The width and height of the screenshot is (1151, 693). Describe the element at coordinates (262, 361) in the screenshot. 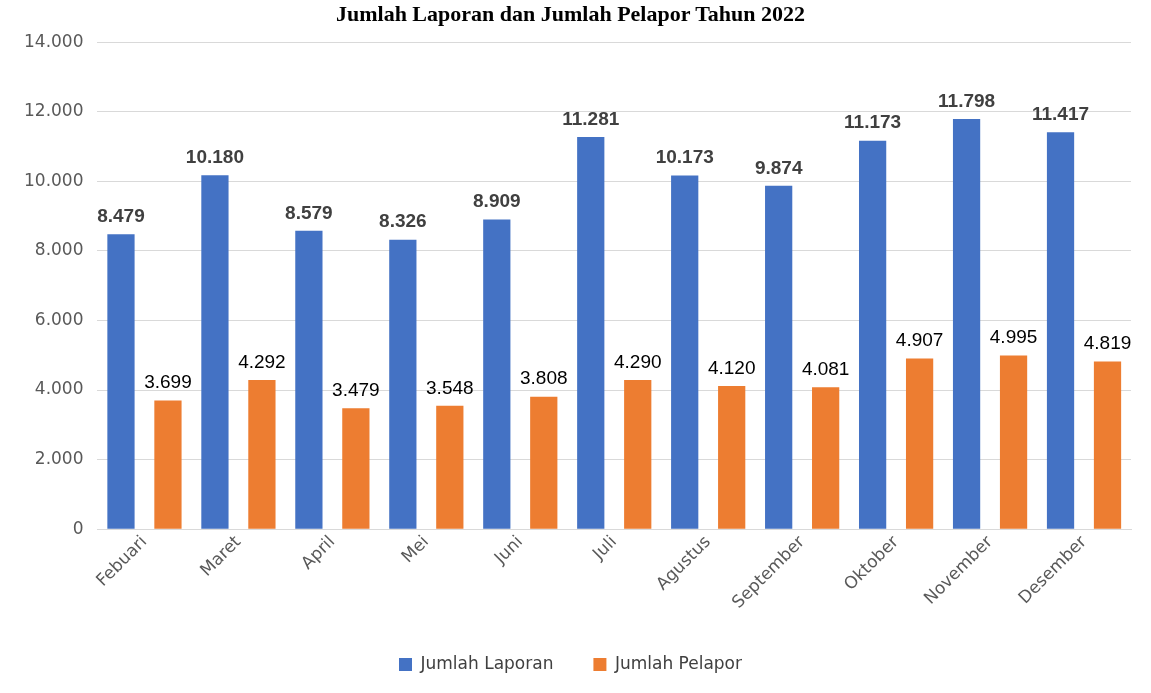

I see `data-label: 4.292` at that location.